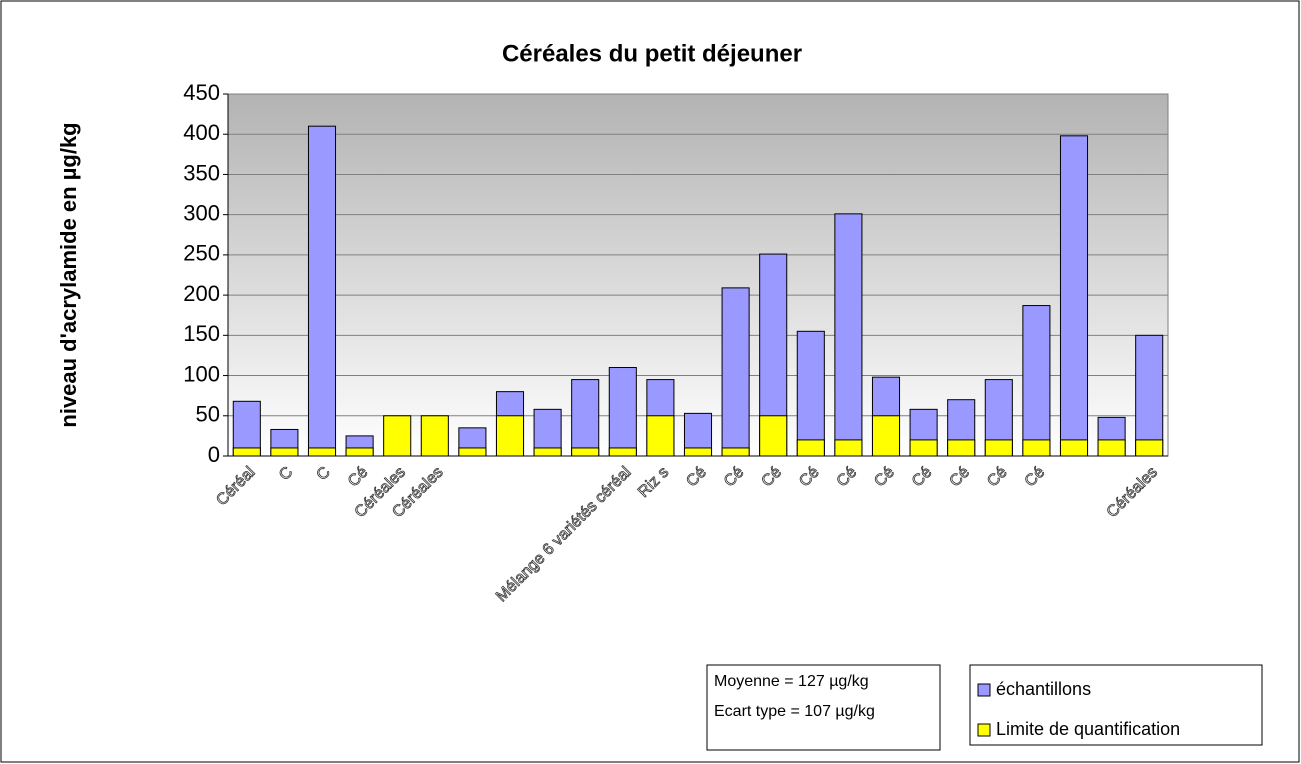  I want to click on annotation: Moyenne = 127 µg/kg, so click(791, 681).